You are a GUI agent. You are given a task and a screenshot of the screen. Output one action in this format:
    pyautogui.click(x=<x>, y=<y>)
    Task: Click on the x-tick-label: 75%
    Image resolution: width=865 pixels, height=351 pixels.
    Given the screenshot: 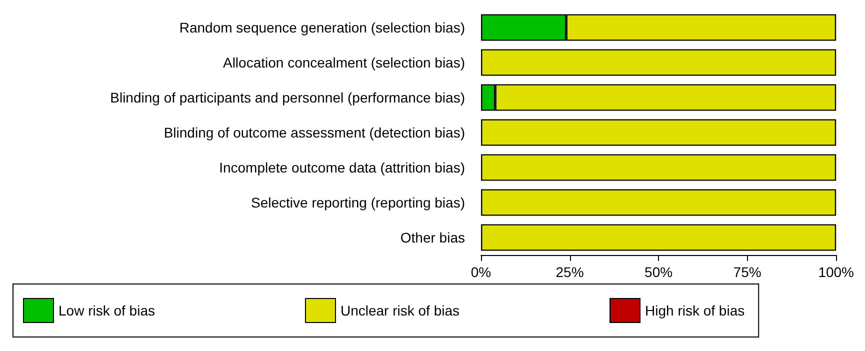 What is the action you would take?
    pyautogui.click(x=747, y=272)
    